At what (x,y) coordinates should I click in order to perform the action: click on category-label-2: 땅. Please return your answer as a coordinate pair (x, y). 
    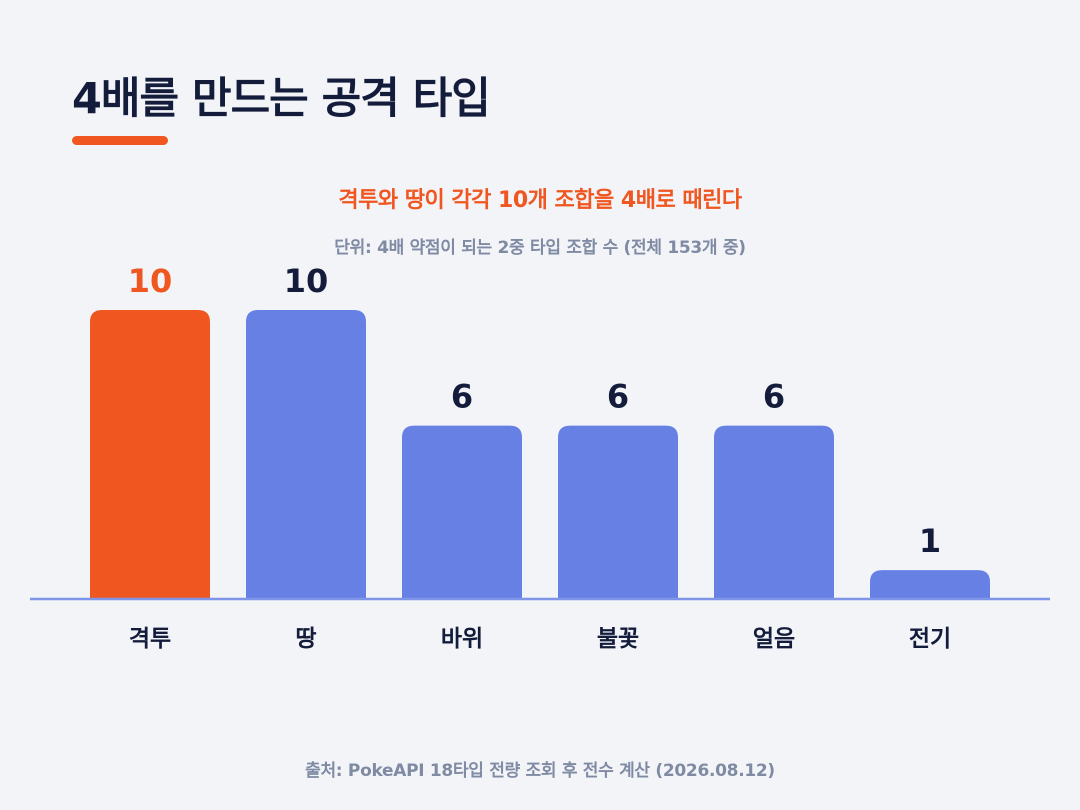
    Looking at the image, I should click on (305, 639).